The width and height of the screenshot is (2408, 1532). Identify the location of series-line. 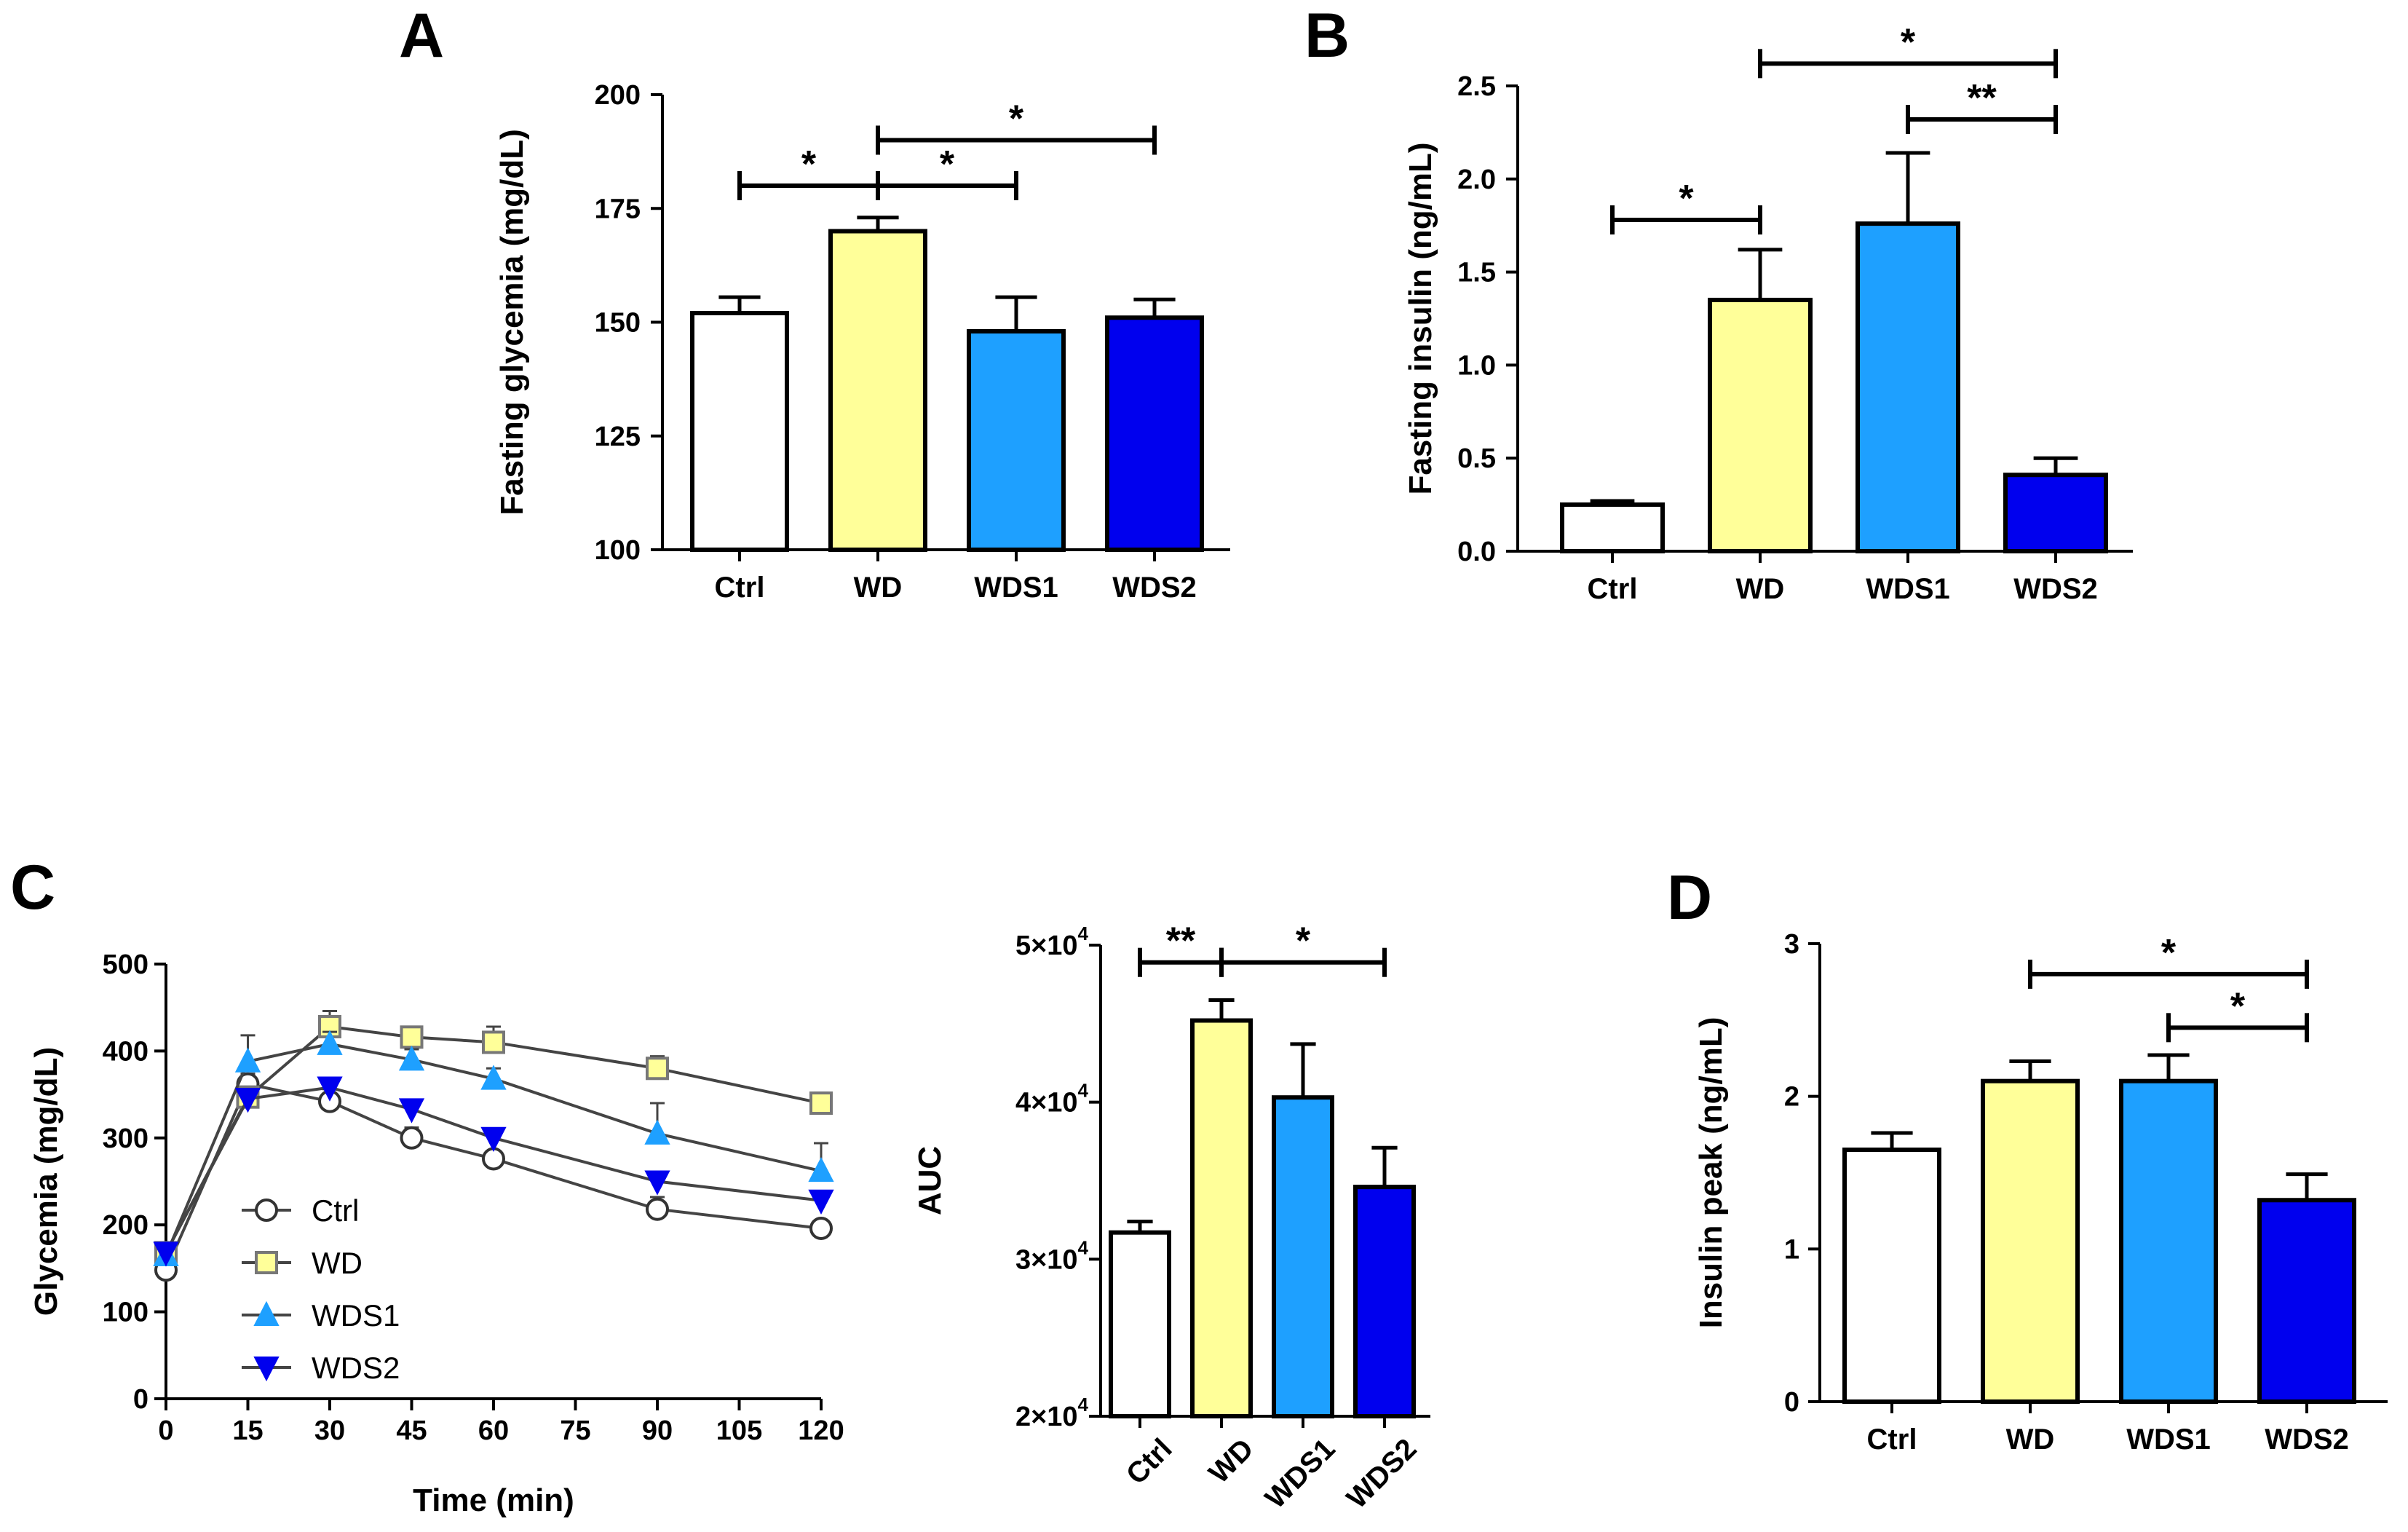
(494, 1176).